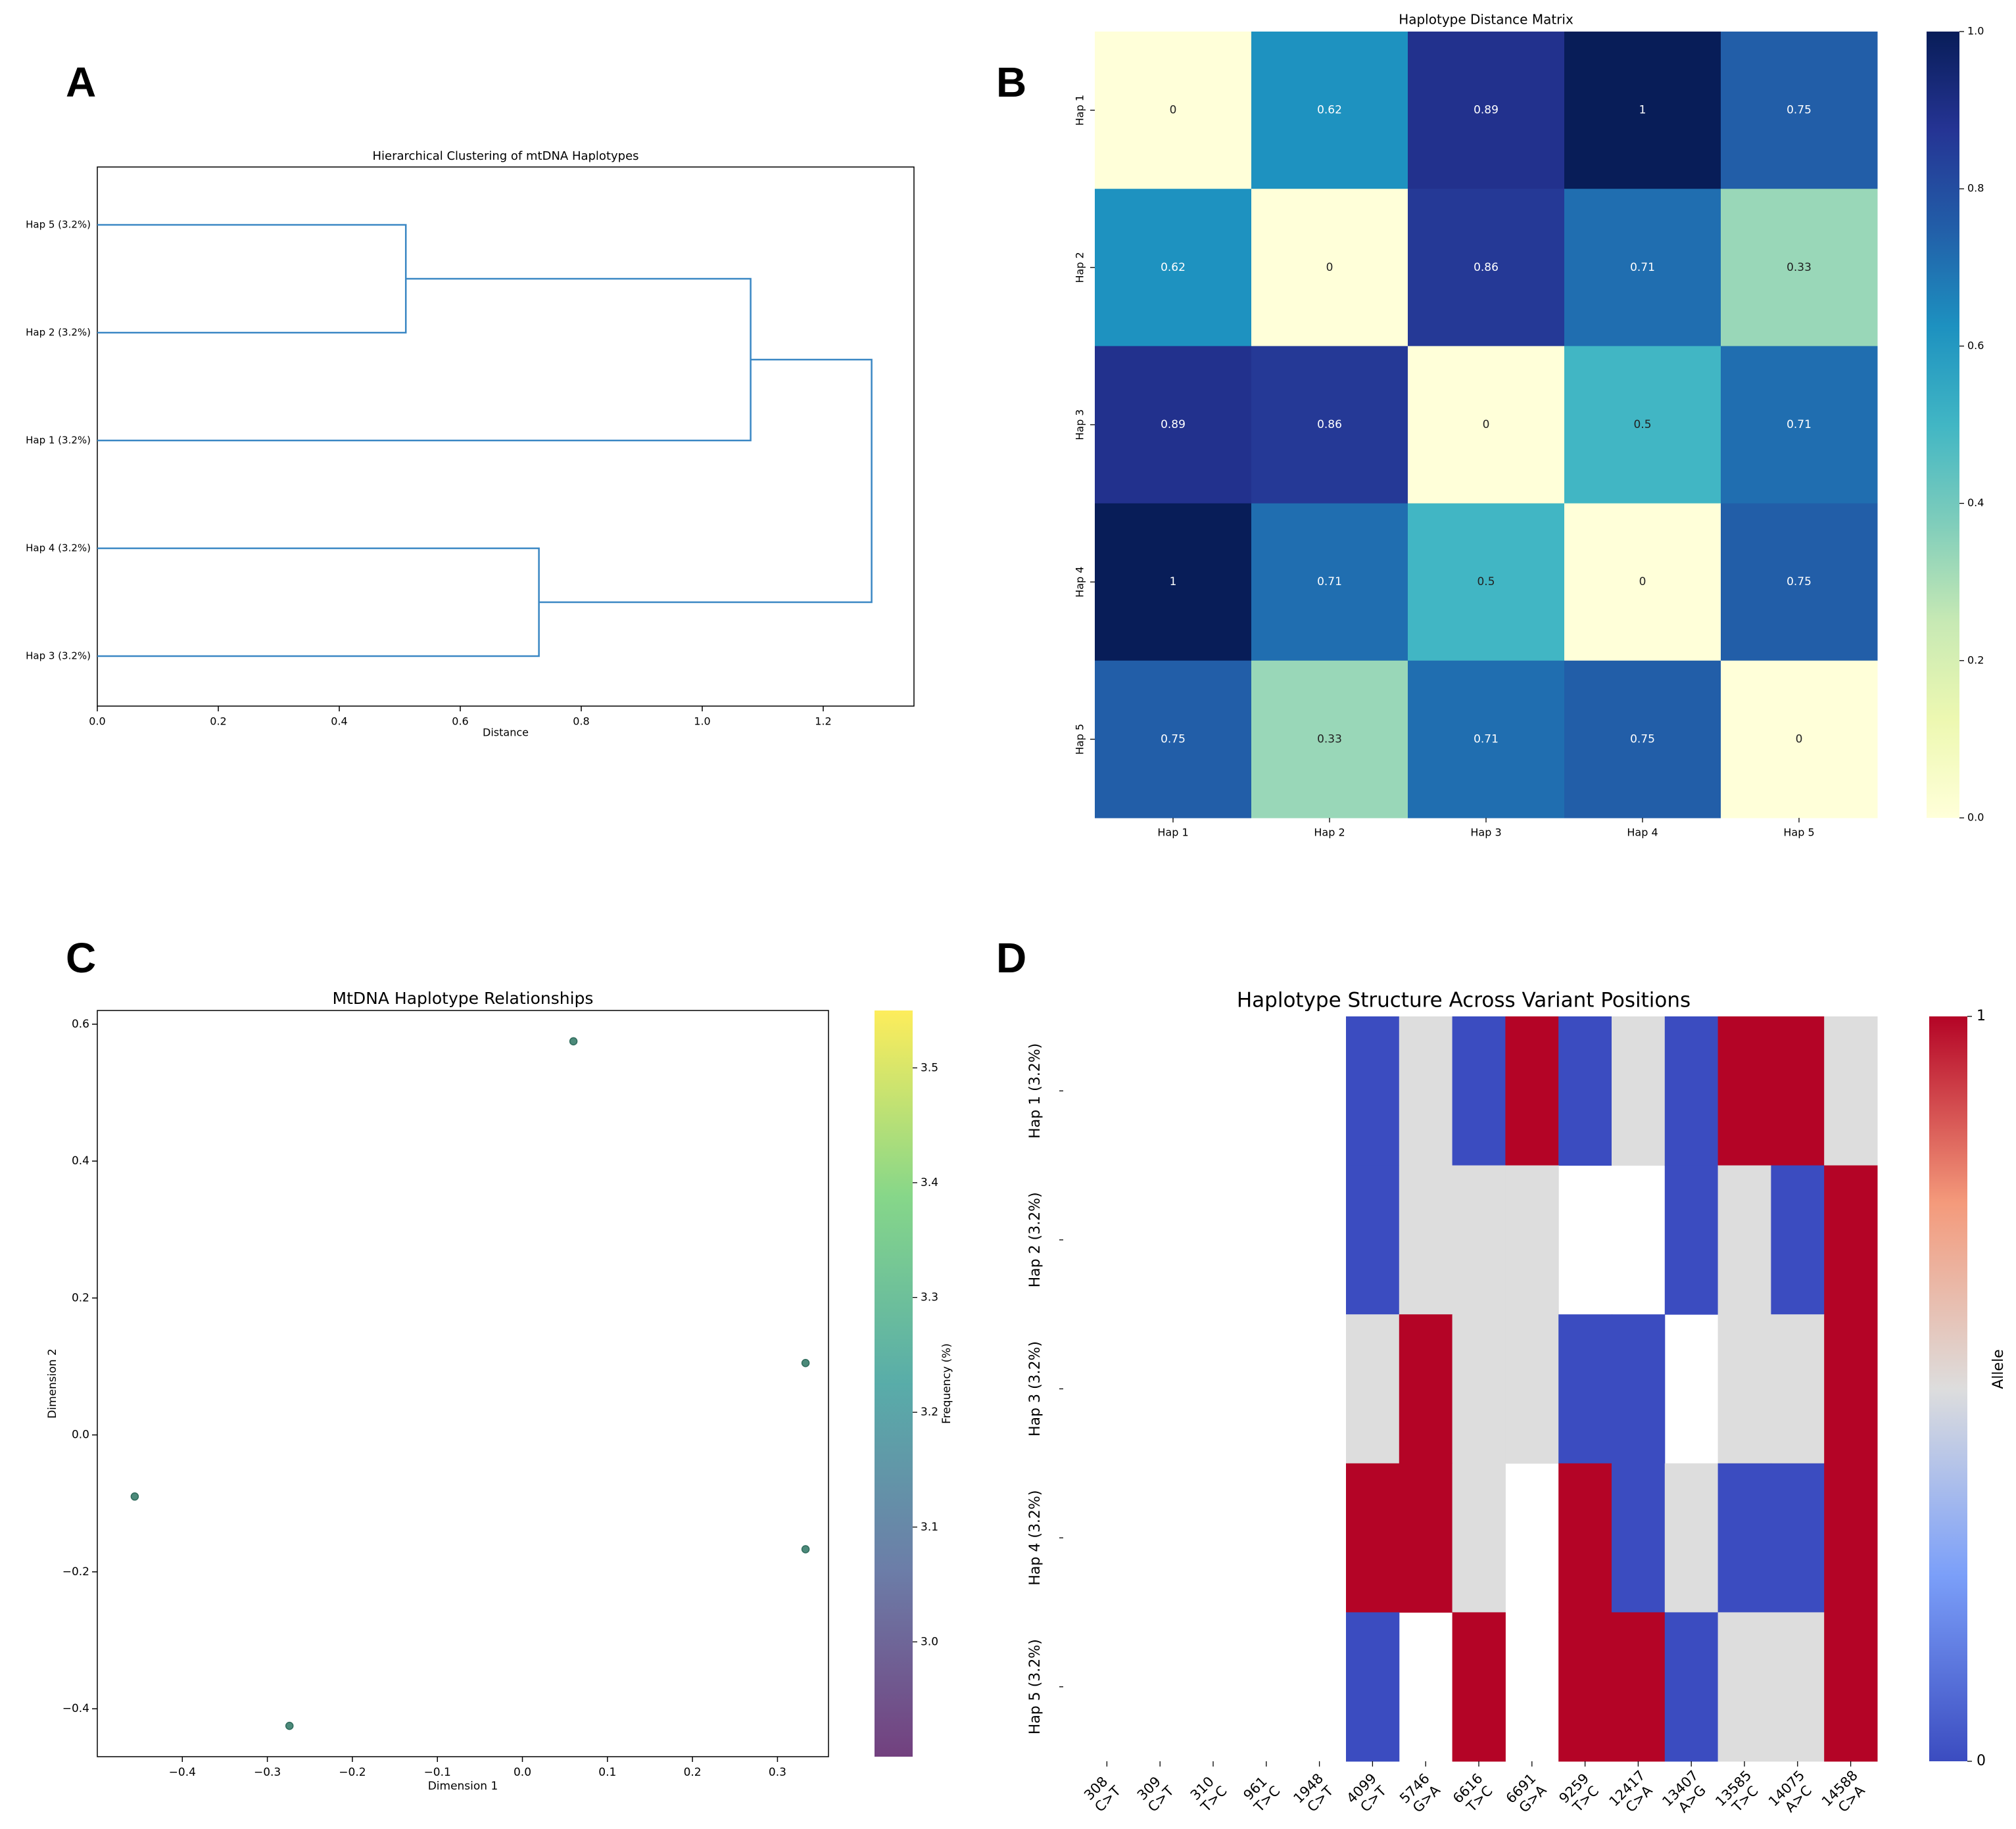 This screenshot has width=2016, height=1829. I want to click on colorbar-tick-label: 0, so click(1981, 1761).